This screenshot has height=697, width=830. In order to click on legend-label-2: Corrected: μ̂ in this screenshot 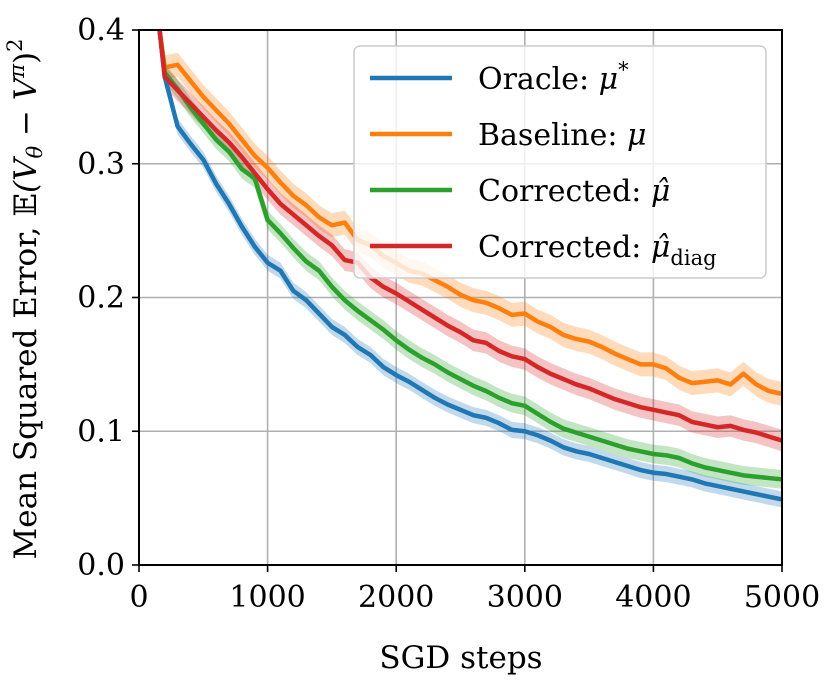, I will do `click(574, 191)`.